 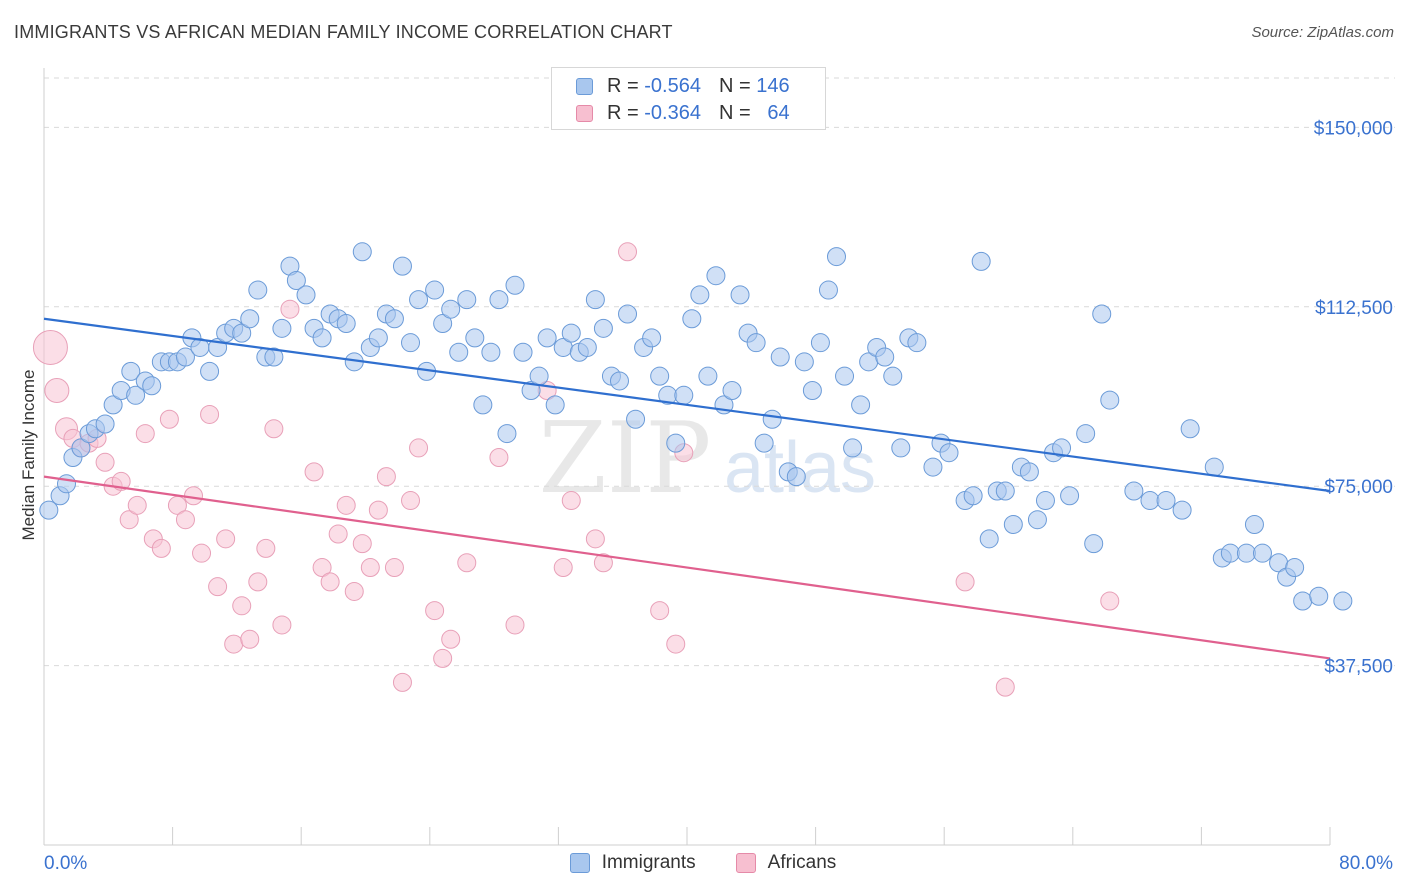 What do you see at coordinates (584, 113) in the screenshot?
I see `africans-swatch-icon` at bounding box center [584, 113].